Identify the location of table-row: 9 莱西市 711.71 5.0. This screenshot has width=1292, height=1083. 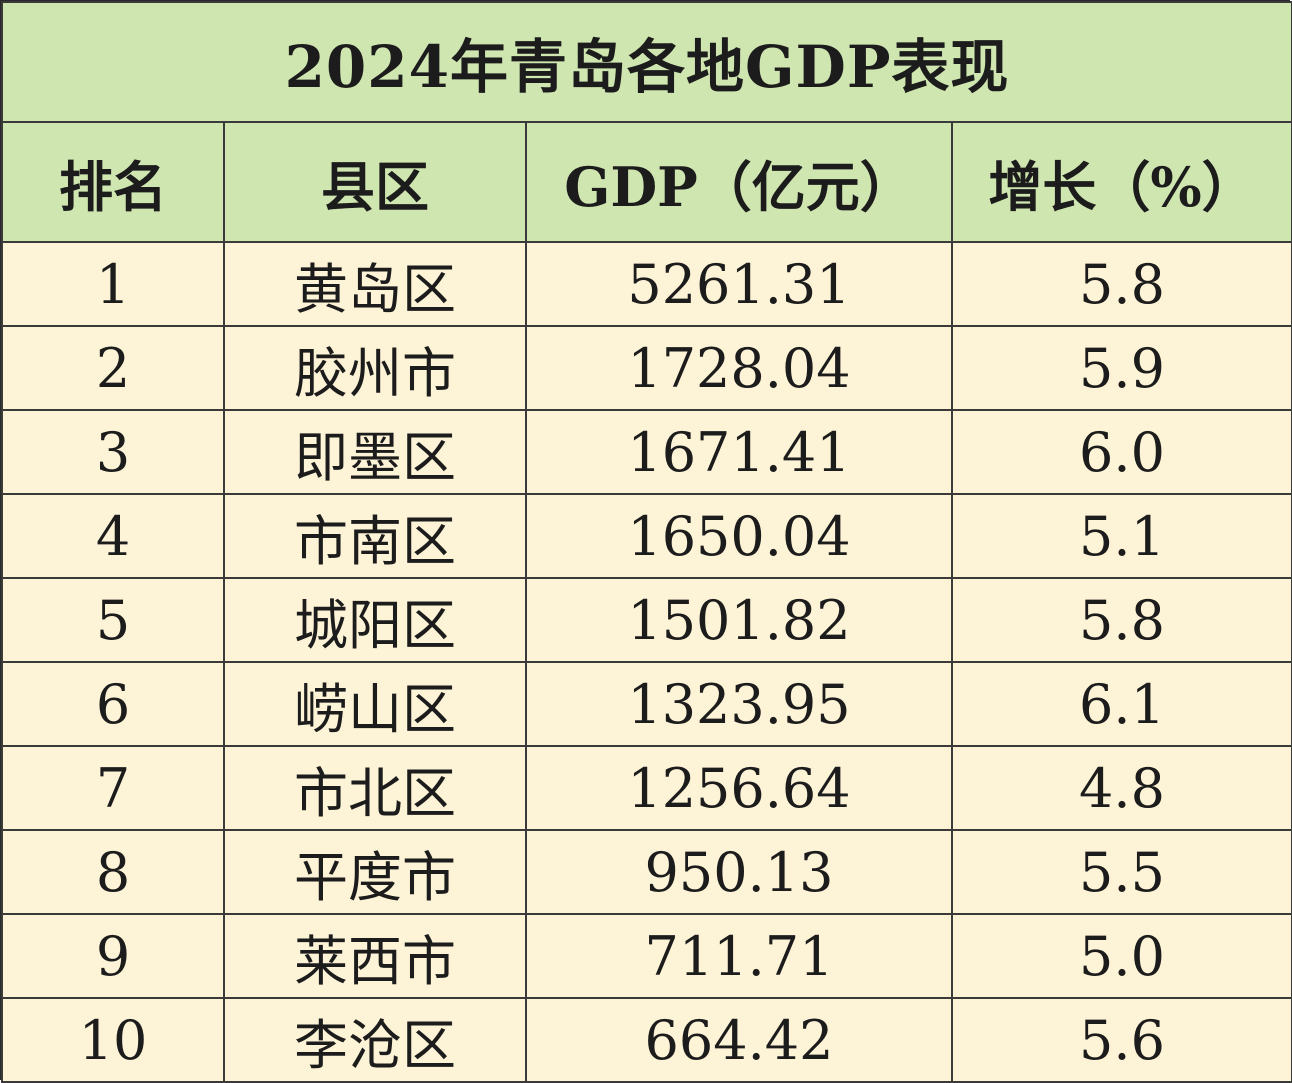
(646, 956).